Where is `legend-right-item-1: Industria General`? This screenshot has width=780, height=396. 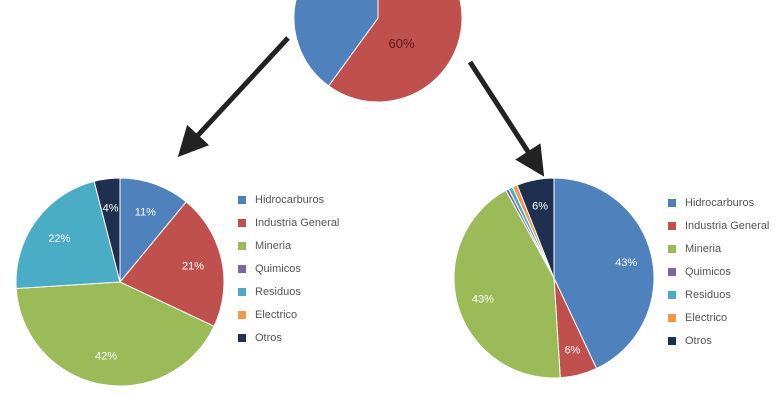
legend-right-item-1: Industria General is located at coordinates (718, 225).